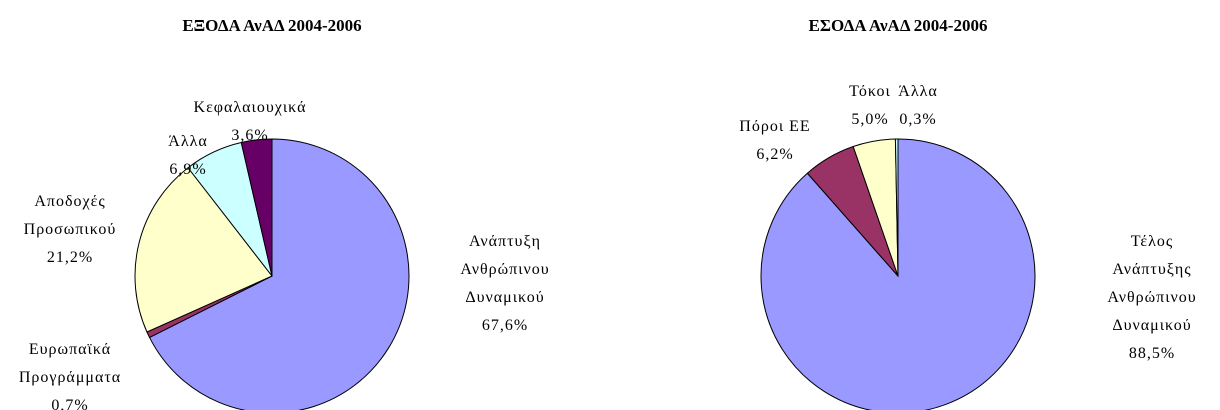 The height and width of the screenshot is (410, 1220). What do you see at coordinates (774, 141) in the screenshot?
I see `slice-label: Πόροι ΕΕ 6,2%` at bounding box center [774, 141].